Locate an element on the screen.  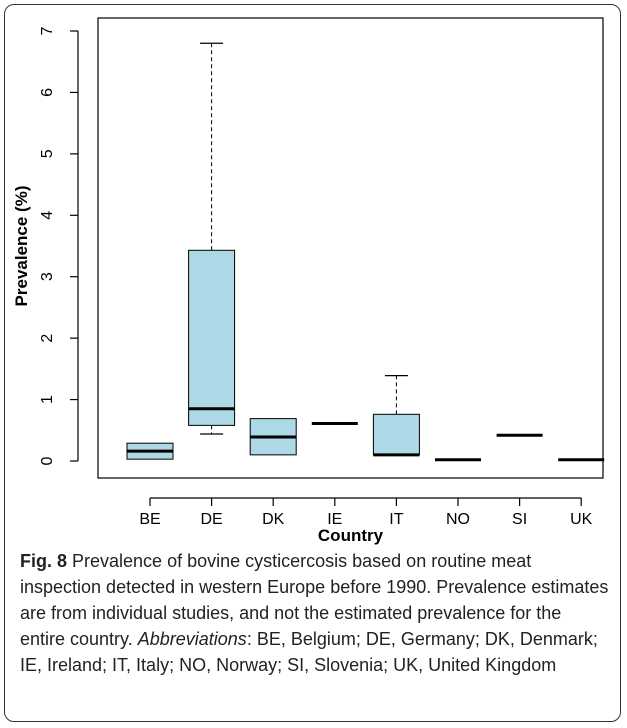
x-tick-label-ie: IE is located at coordinates (334, 519).